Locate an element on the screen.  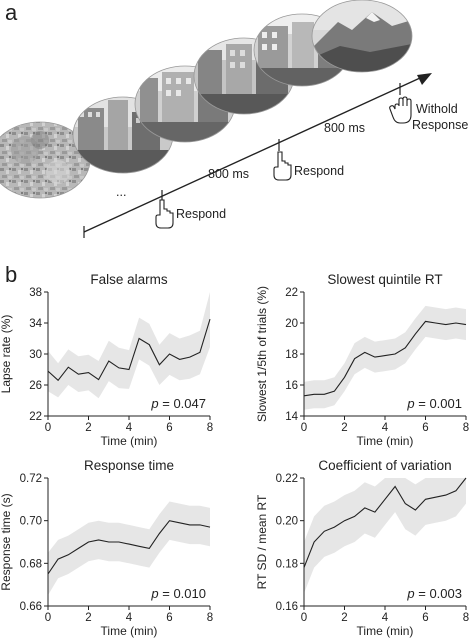
y-tick-label: 0.66 is located at coordinates (31, 607).